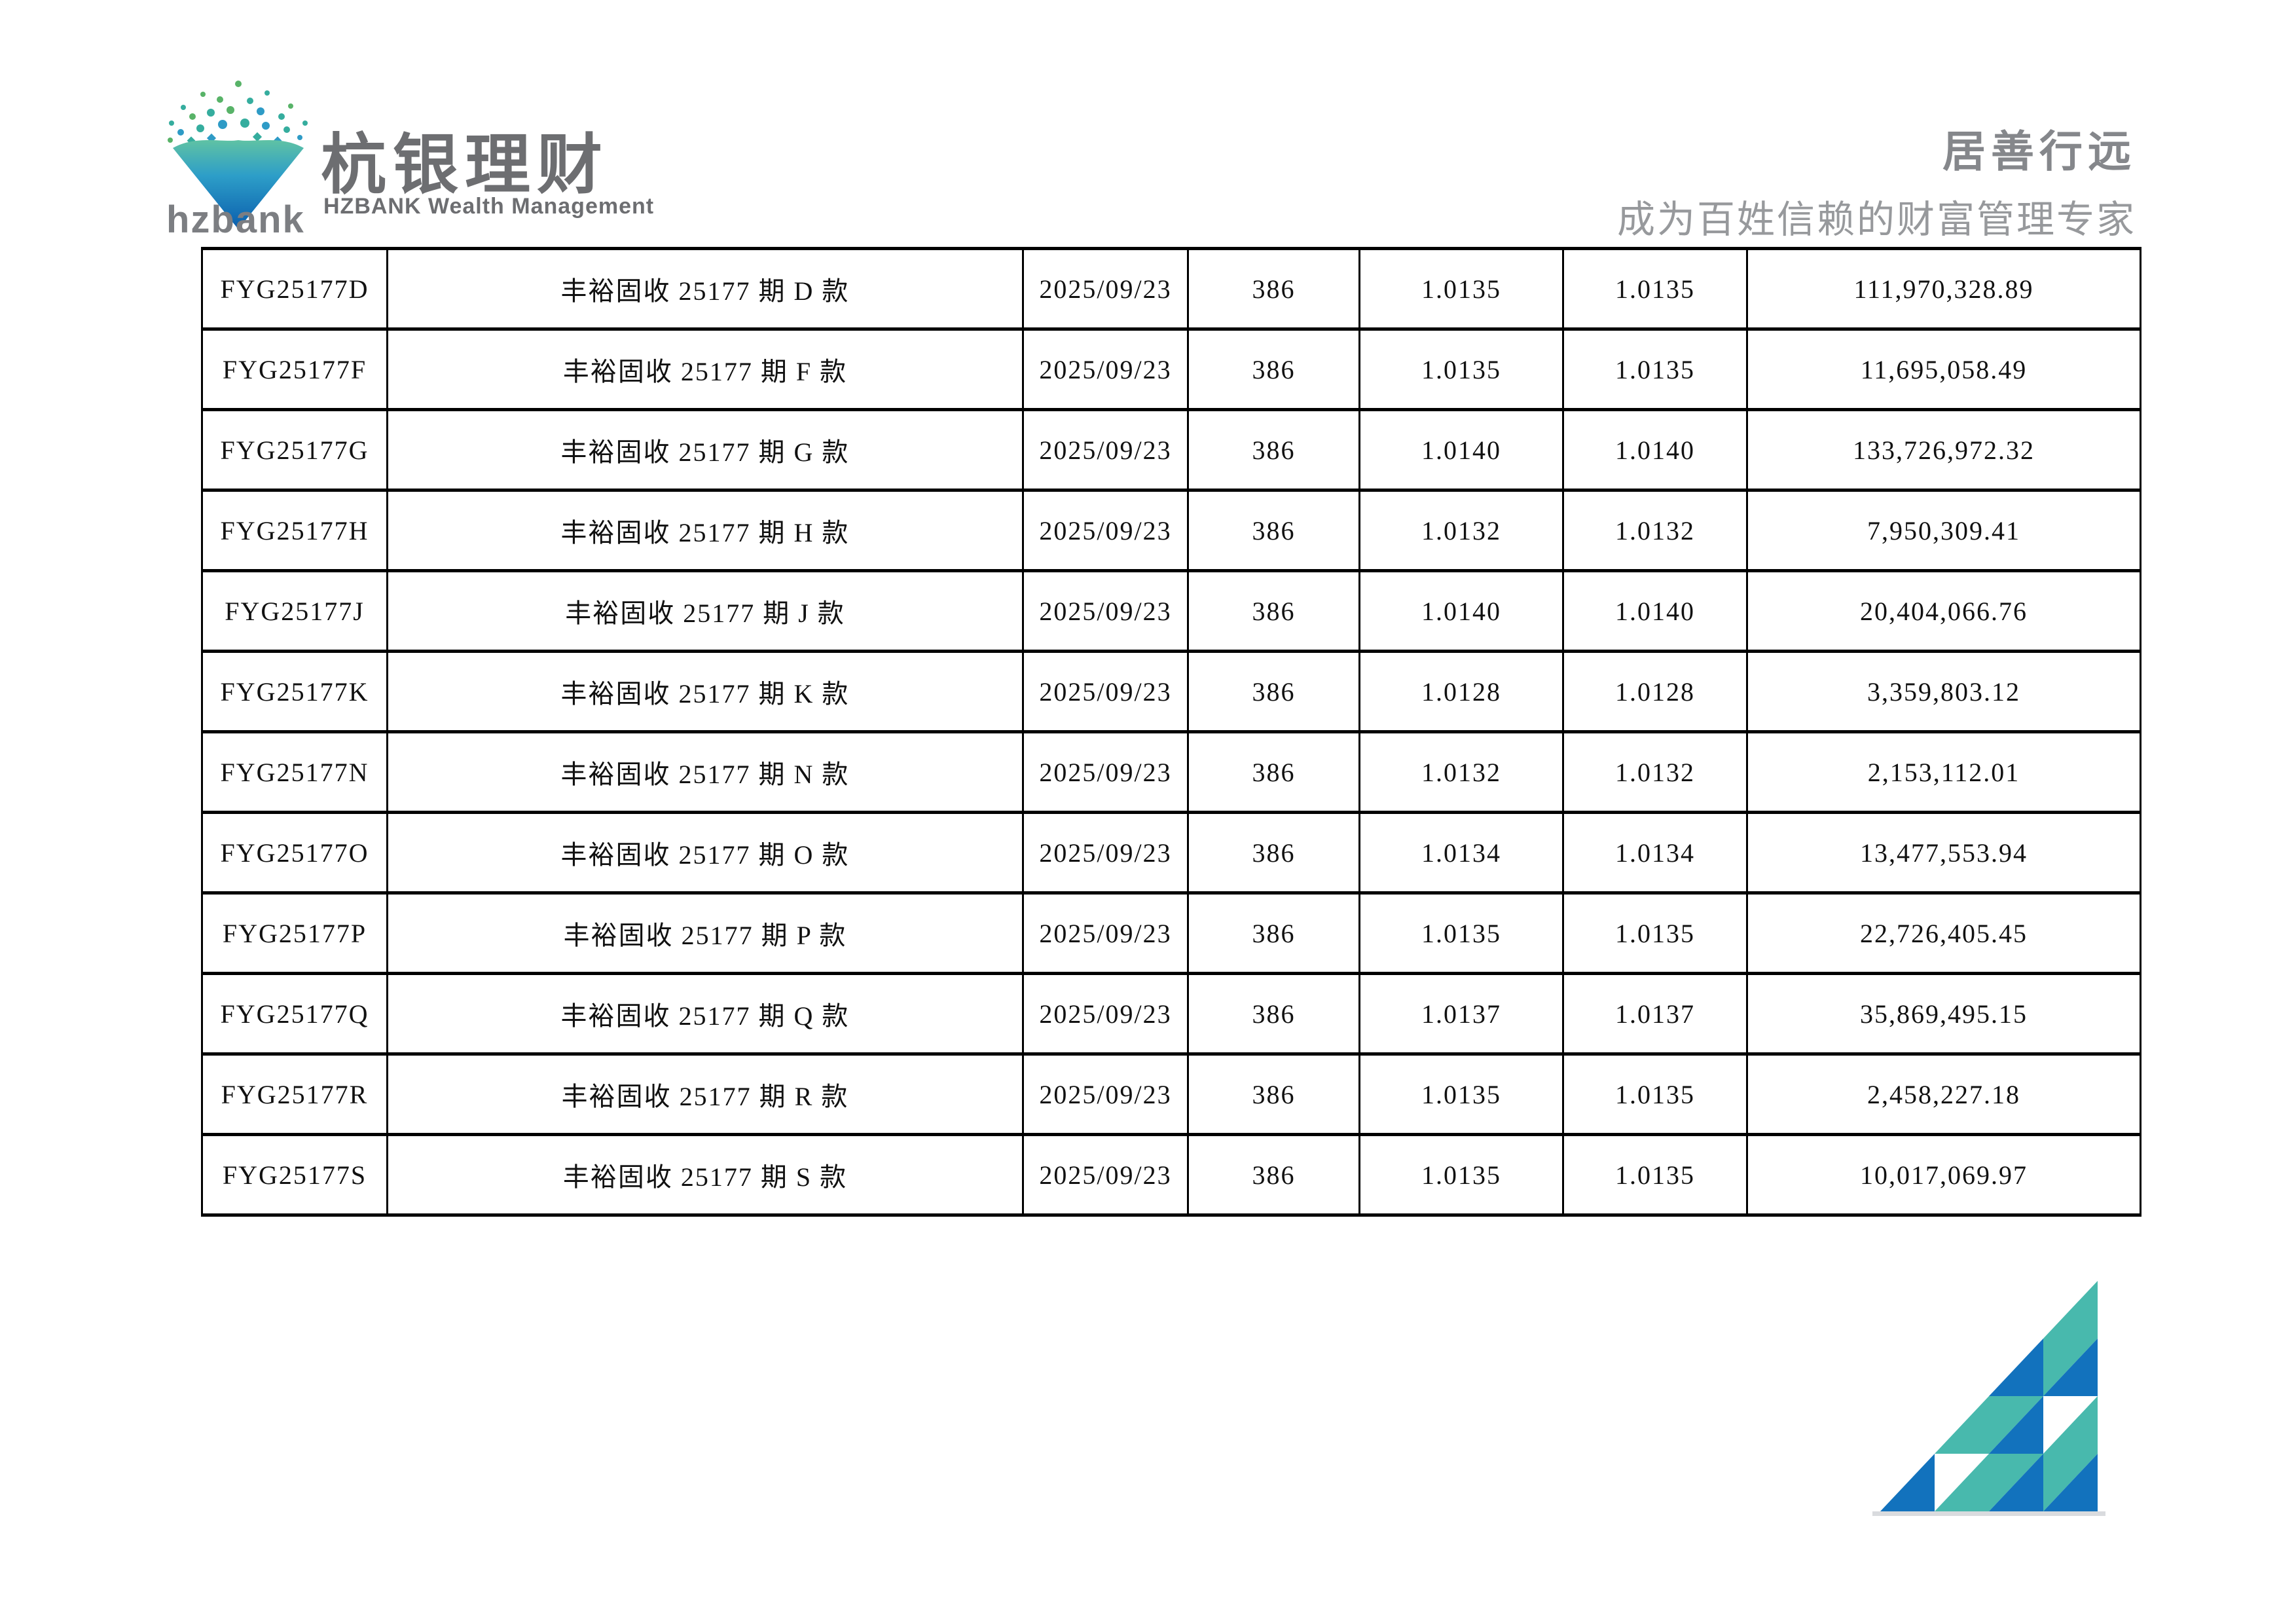 This screenshot has width=2296, height=1624. I want to click on cell-product-code: FYG25177O, so click(294, 853).